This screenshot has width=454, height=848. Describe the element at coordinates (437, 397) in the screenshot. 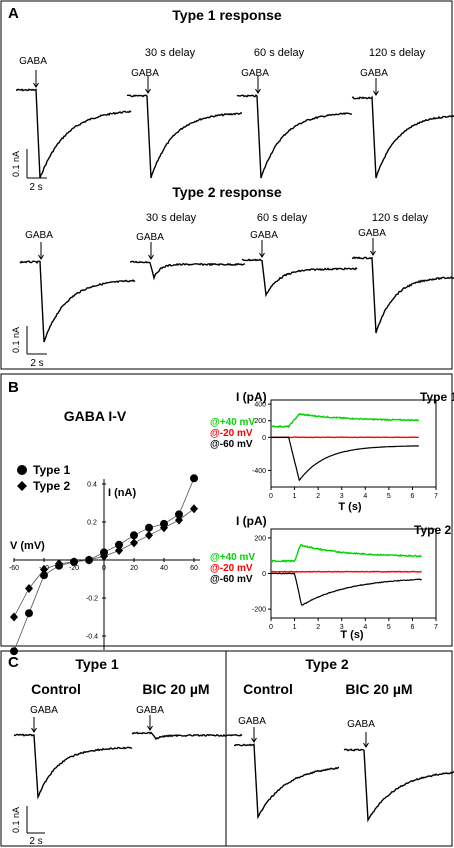

I see `trace1-title: Type 1` at that location.